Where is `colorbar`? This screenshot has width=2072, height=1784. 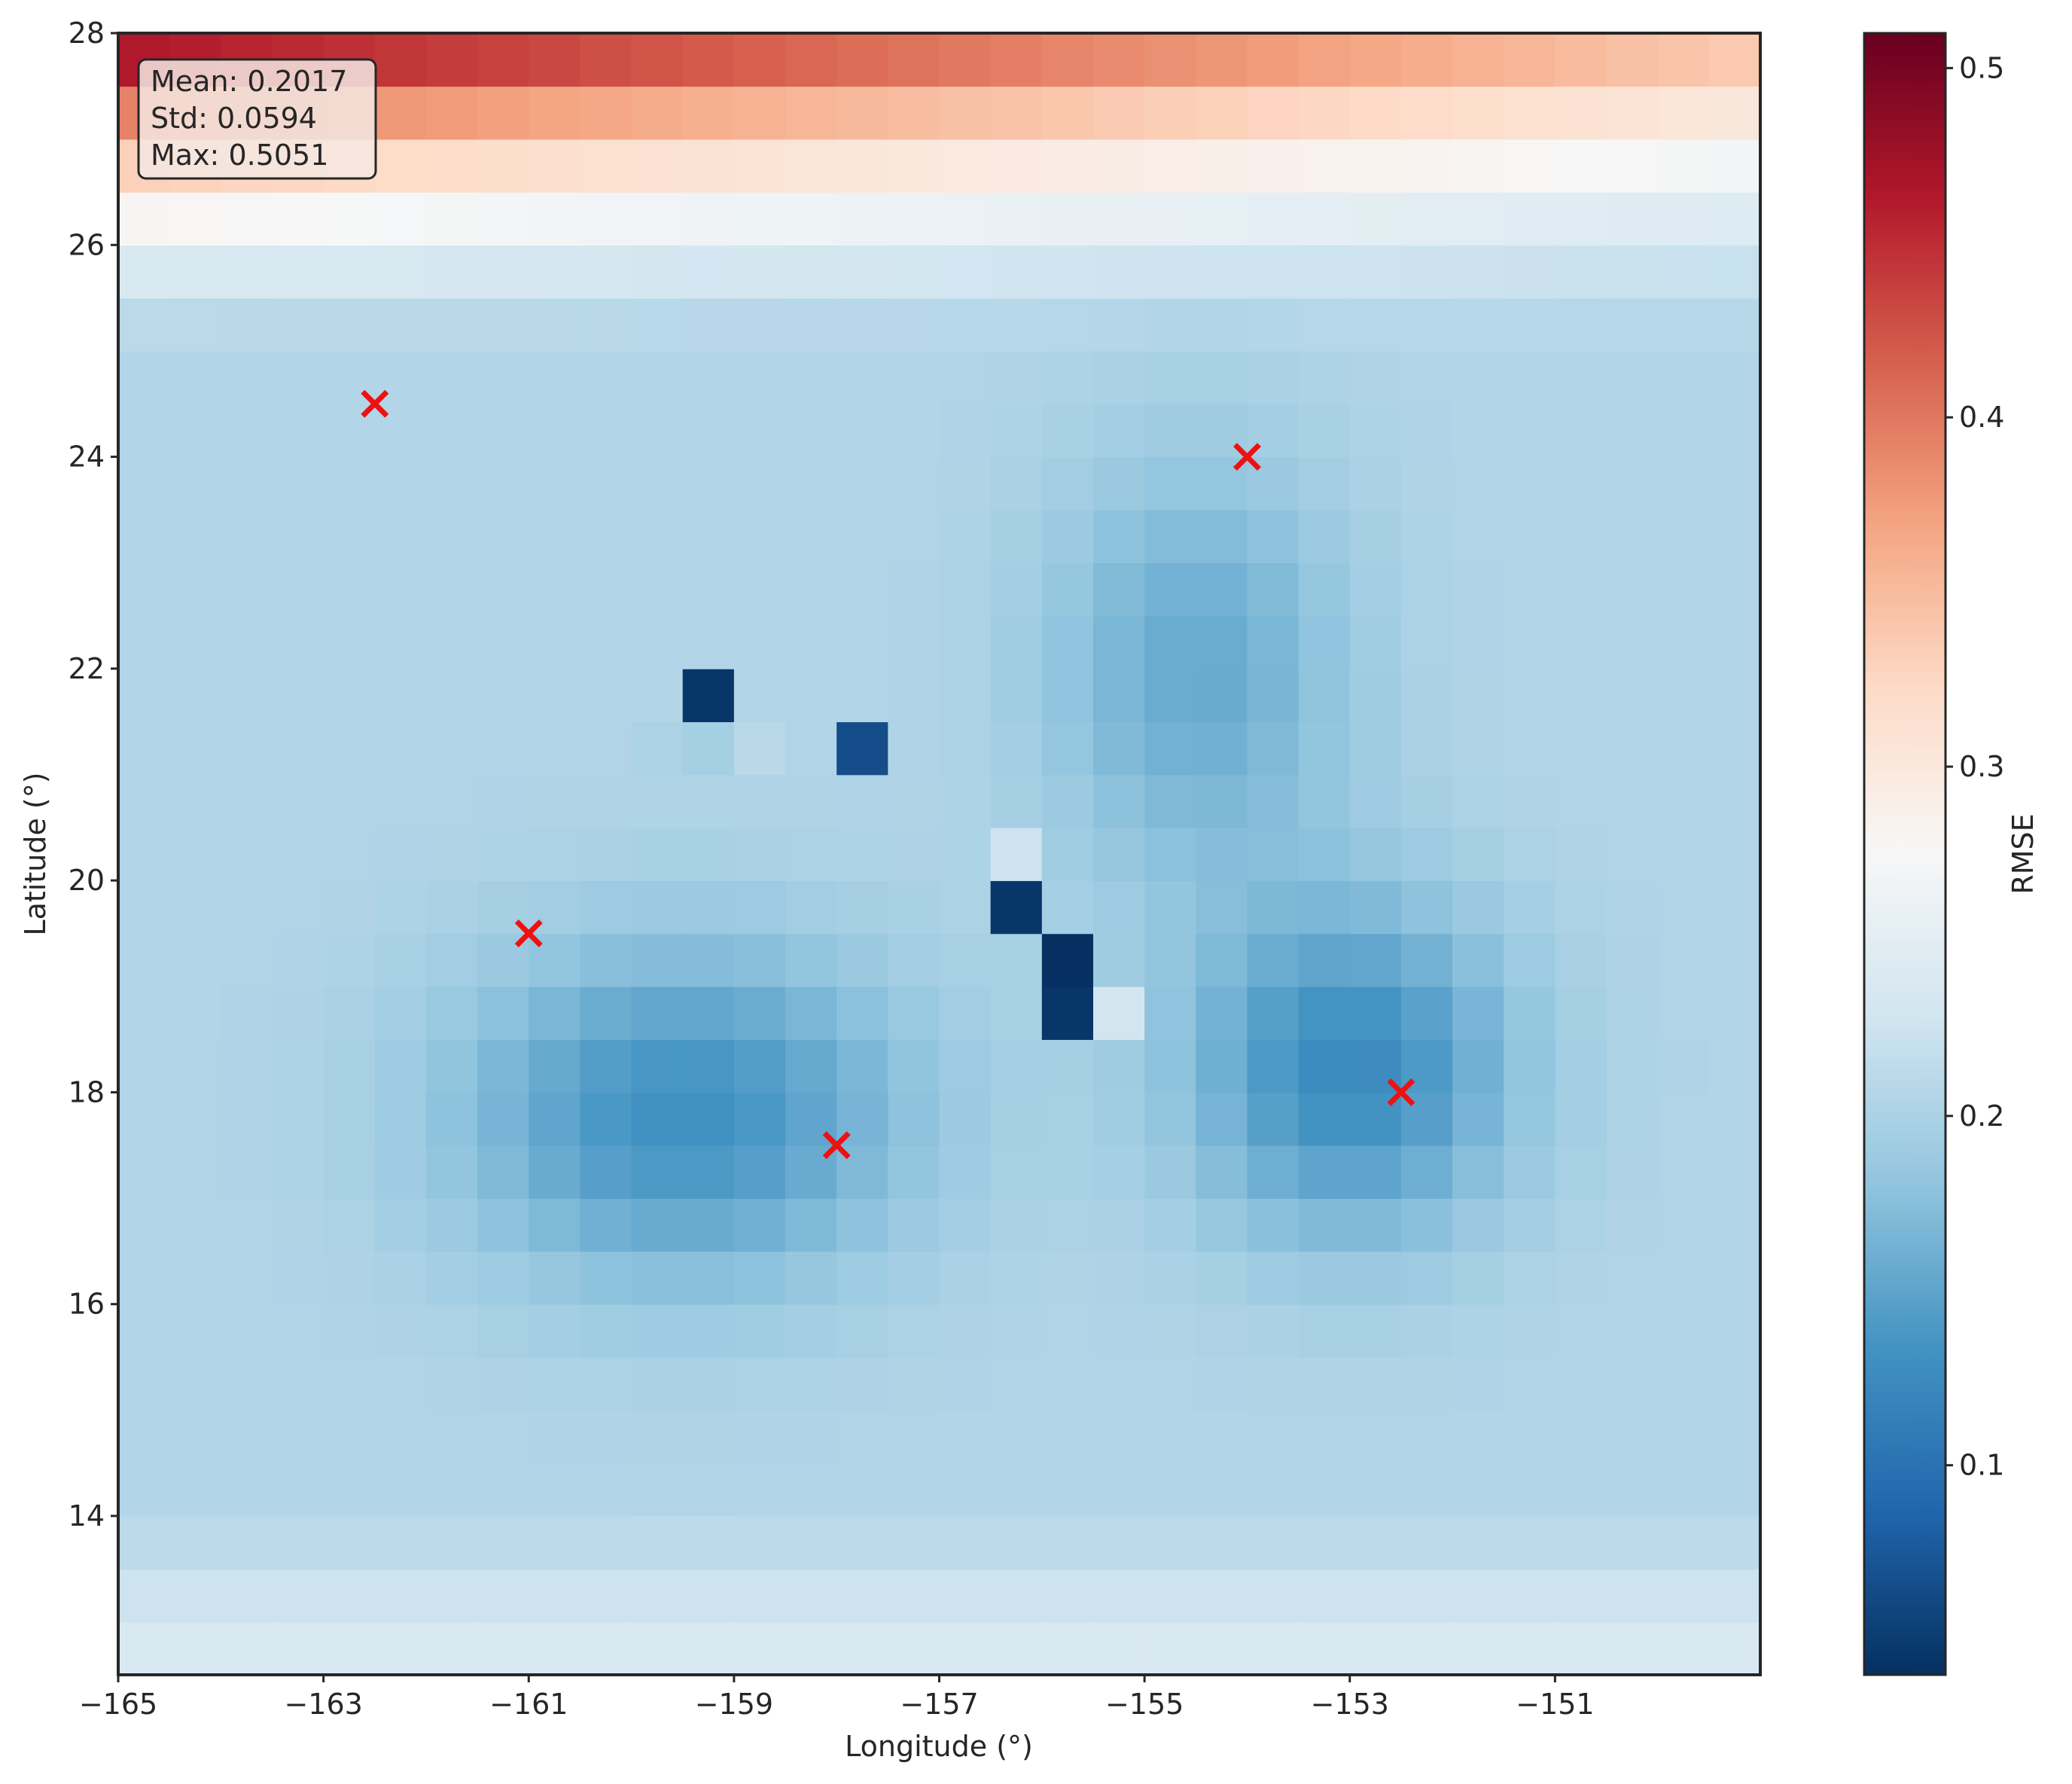 colorbar is located at coordinates (1905, 854).